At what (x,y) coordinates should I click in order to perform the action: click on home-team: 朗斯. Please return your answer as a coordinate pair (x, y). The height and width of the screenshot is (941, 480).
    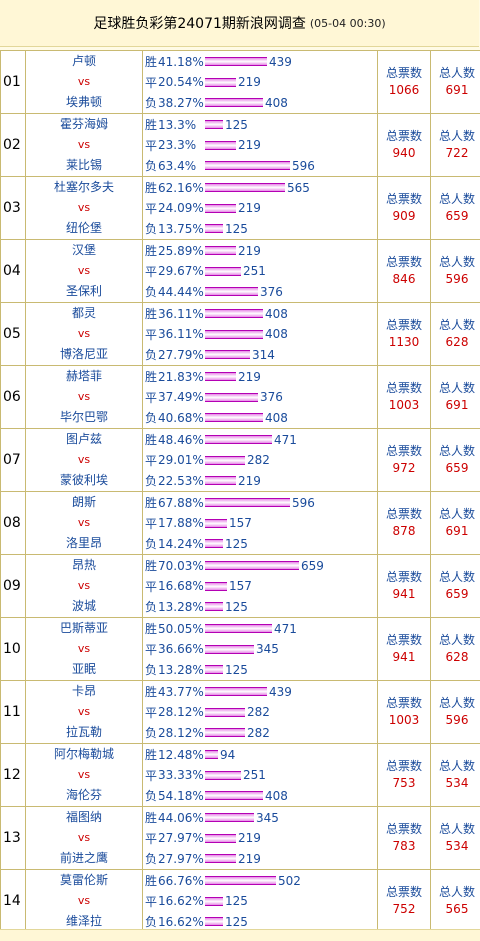
    Looking at the image, I should click on (84, 502).